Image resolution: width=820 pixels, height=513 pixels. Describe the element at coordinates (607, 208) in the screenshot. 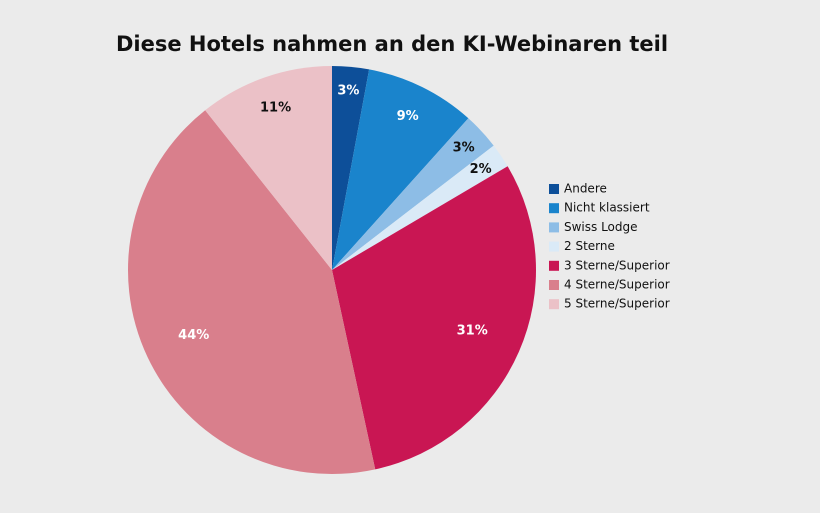

I see `legend-label: Nicht klassiert` at that location.